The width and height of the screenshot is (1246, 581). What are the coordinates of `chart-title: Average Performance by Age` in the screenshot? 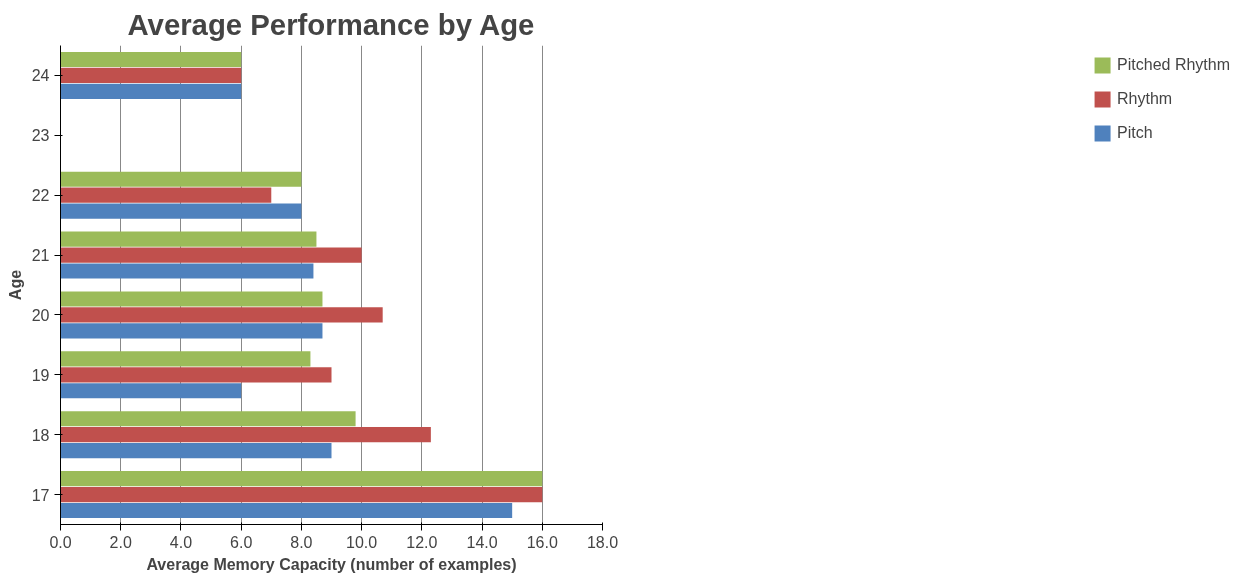 It's located at (331, 24).